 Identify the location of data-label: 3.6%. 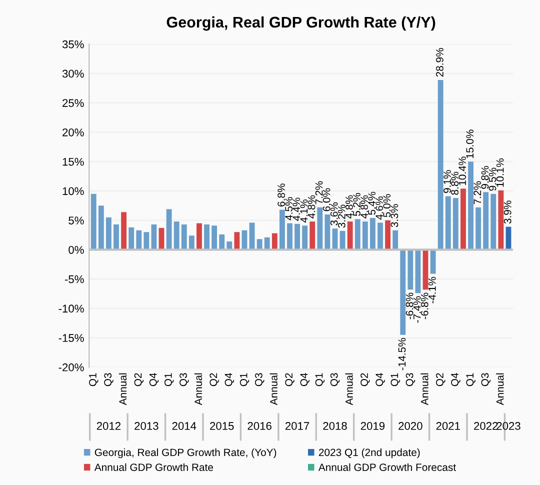
(334, 214).